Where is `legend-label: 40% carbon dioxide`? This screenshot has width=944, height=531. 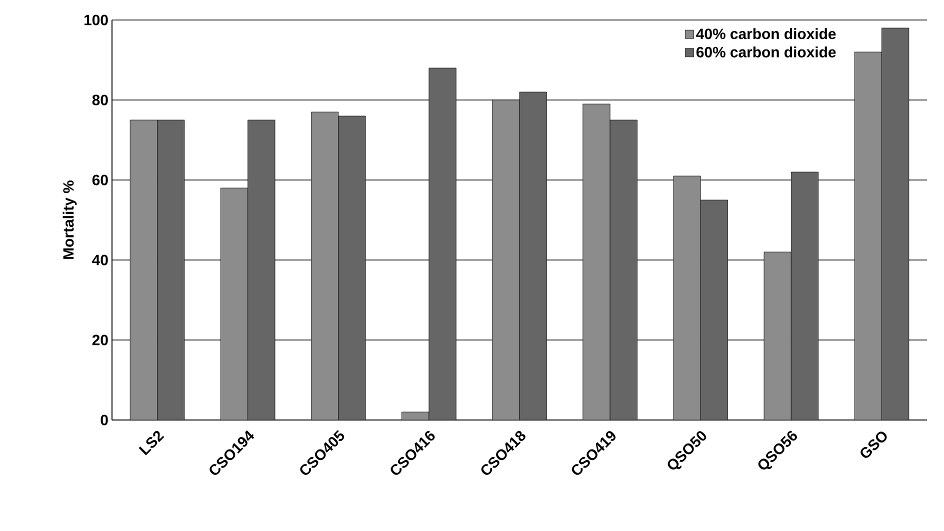
legend-label: 40% carbon dioxide is located at coordinates (766, 34).